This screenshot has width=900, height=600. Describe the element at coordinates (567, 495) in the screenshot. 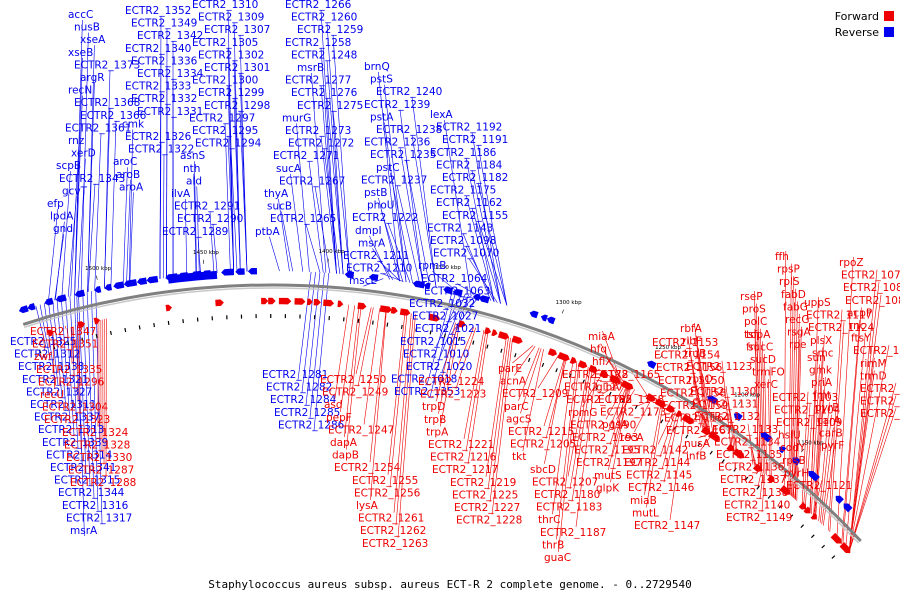

I see `forward-gene-label: ECTR2_1180` at that location.